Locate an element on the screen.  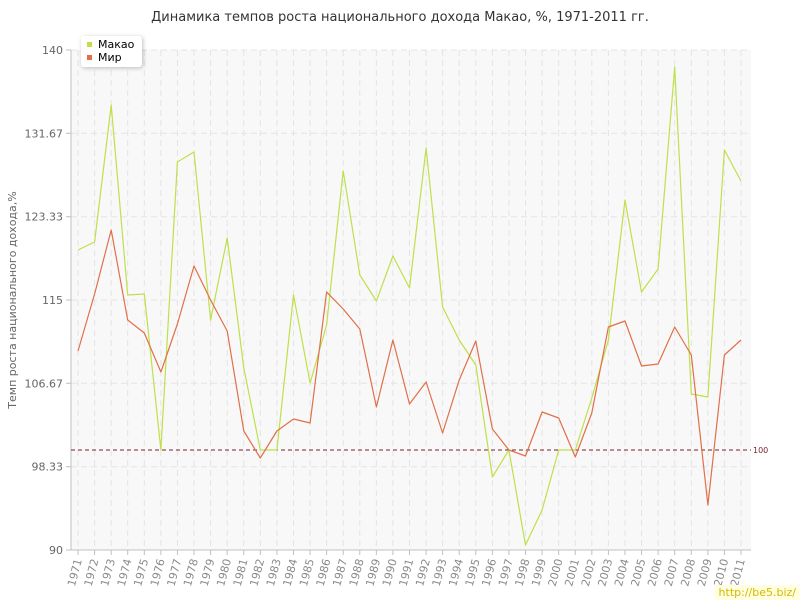
legend-label-world: Мир is located at coordinates (110, 57).